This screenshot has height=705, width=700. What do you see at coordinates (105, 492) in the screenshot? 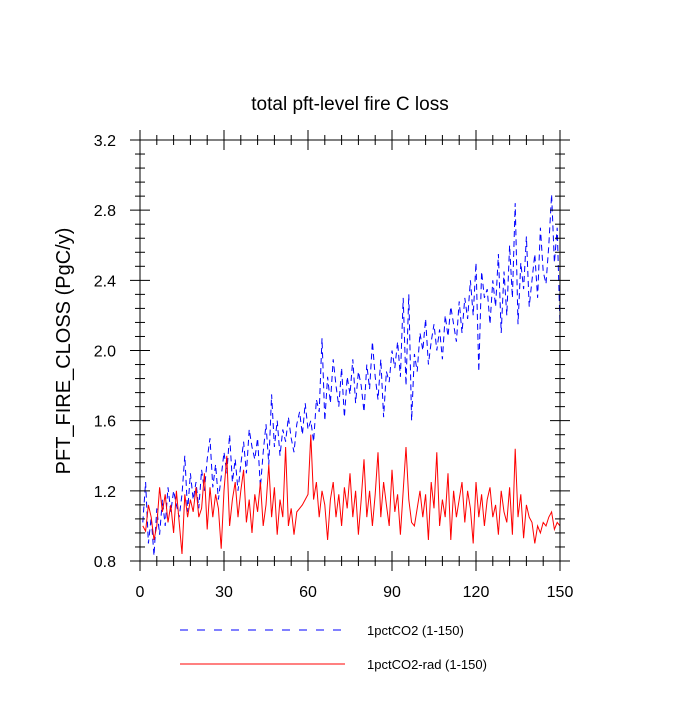
I see `y-tick-label: 1.2` at bounding box center [105, 492].